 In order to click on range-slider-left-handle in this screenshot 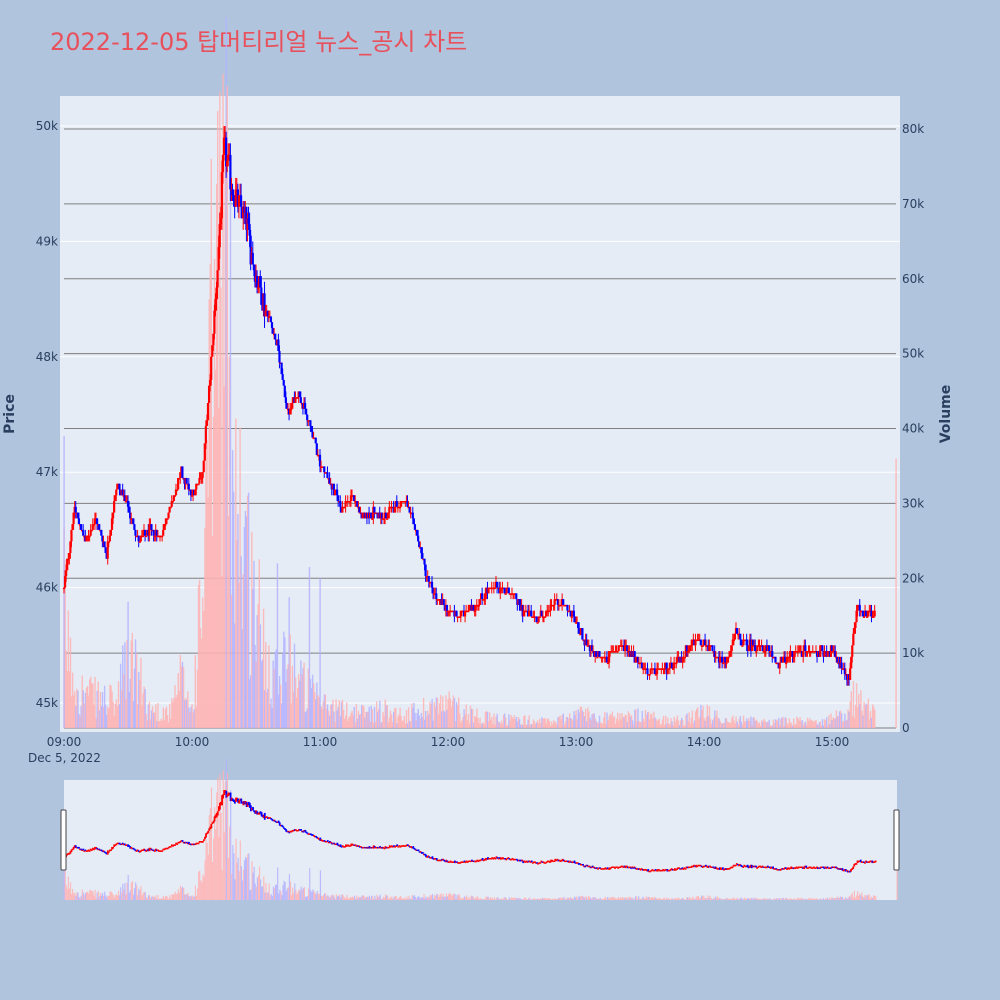, I will do `click(63, 840)`.